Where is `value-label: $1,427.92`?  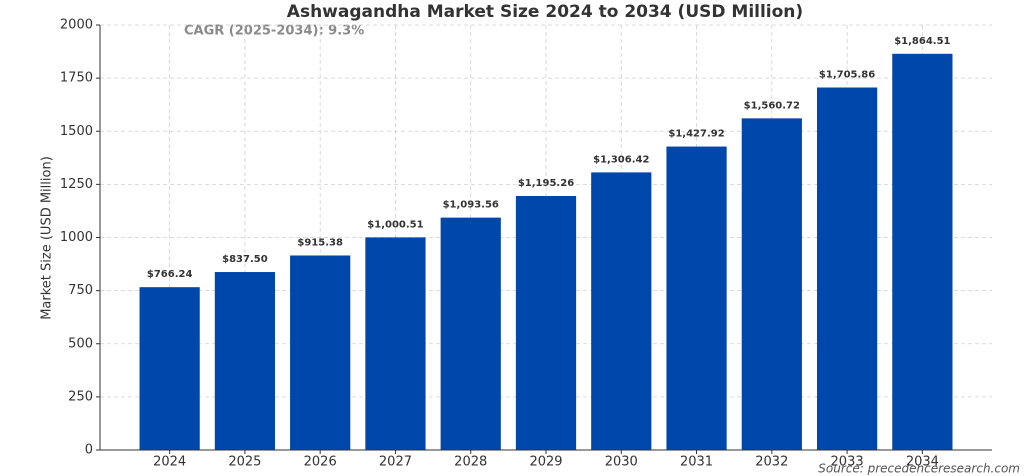 value-label: $1,427.92 is located at coordinates (696, 134).